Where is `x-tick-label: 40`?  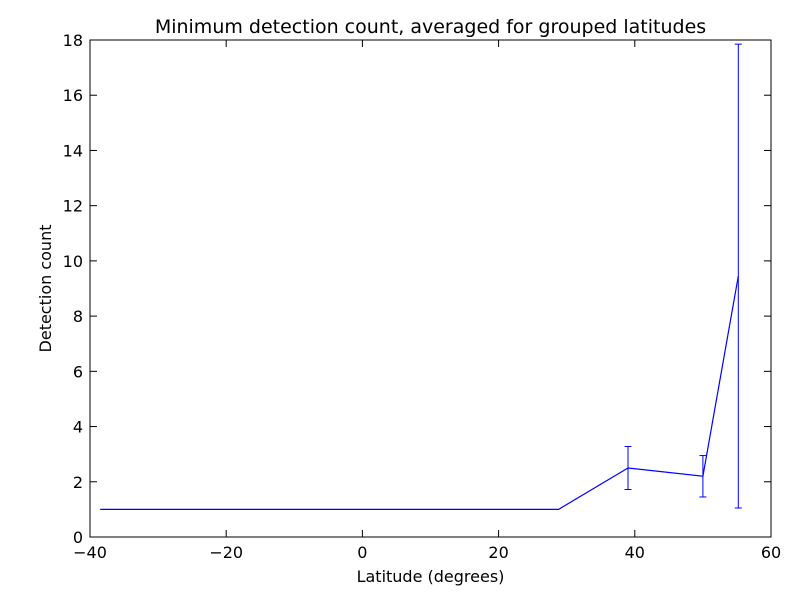 x-tick-label: 40 is located at coordinates (635, 552).